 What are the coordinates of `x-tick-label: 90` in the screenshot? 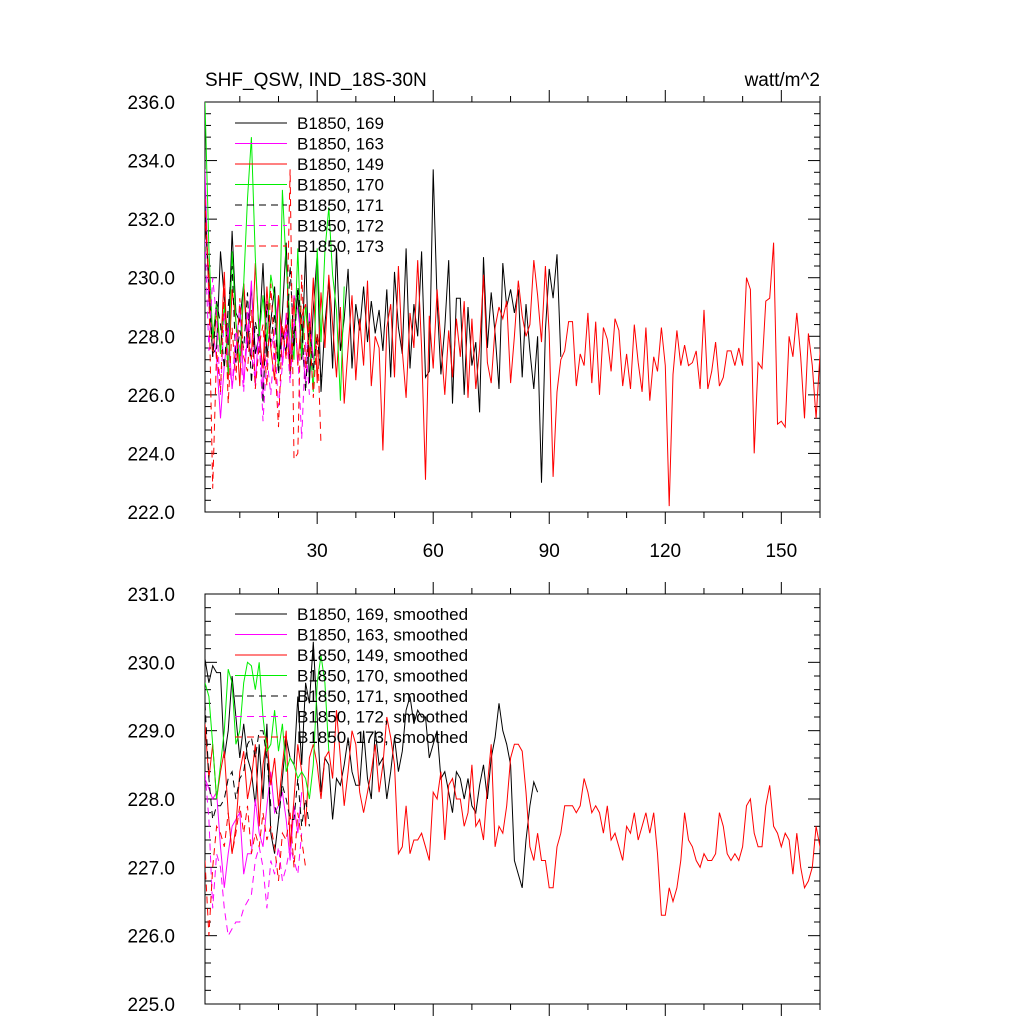 It's located at (549, 551).